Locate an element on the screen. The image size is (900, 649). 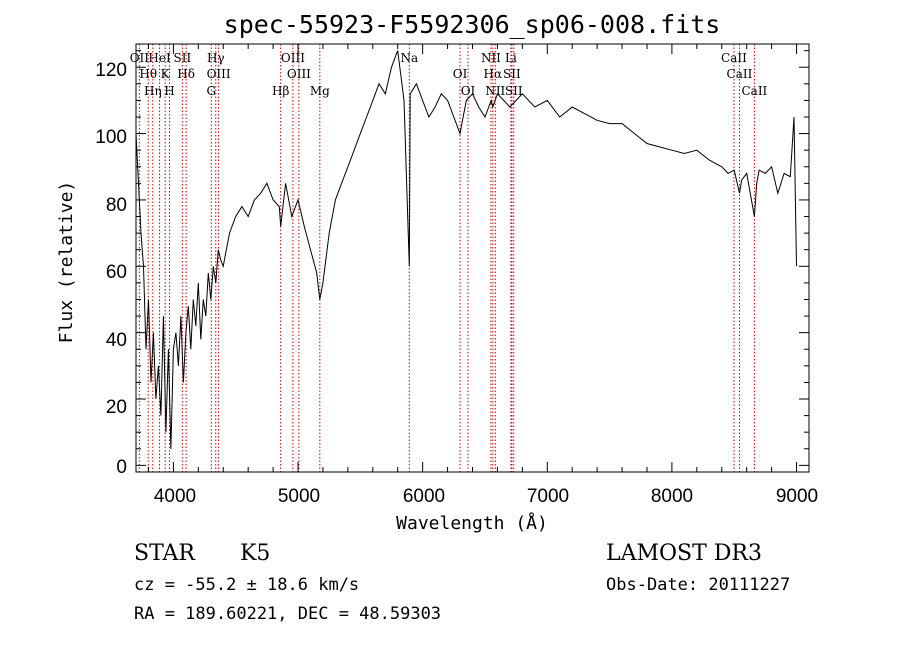
x-tick-labels: 4000 5000 6000 7000 8000 9000 is located at coordinates (486, 496).